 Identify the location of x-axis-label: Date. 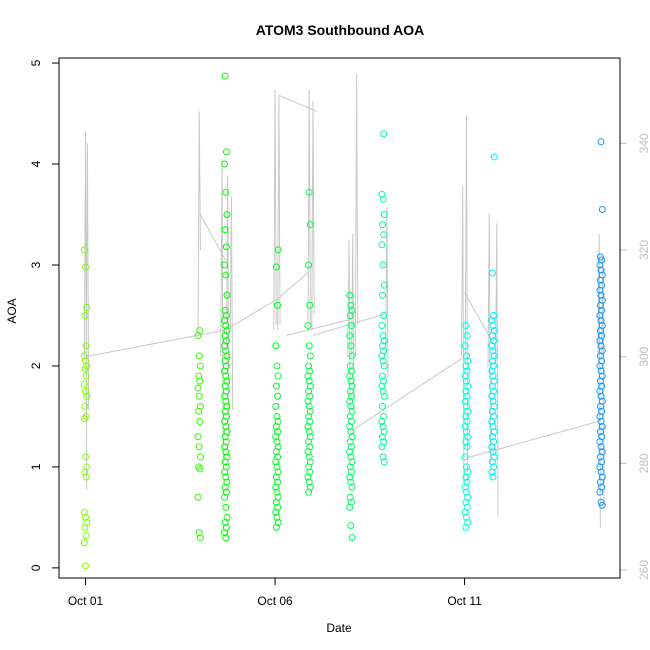
(339, 628).